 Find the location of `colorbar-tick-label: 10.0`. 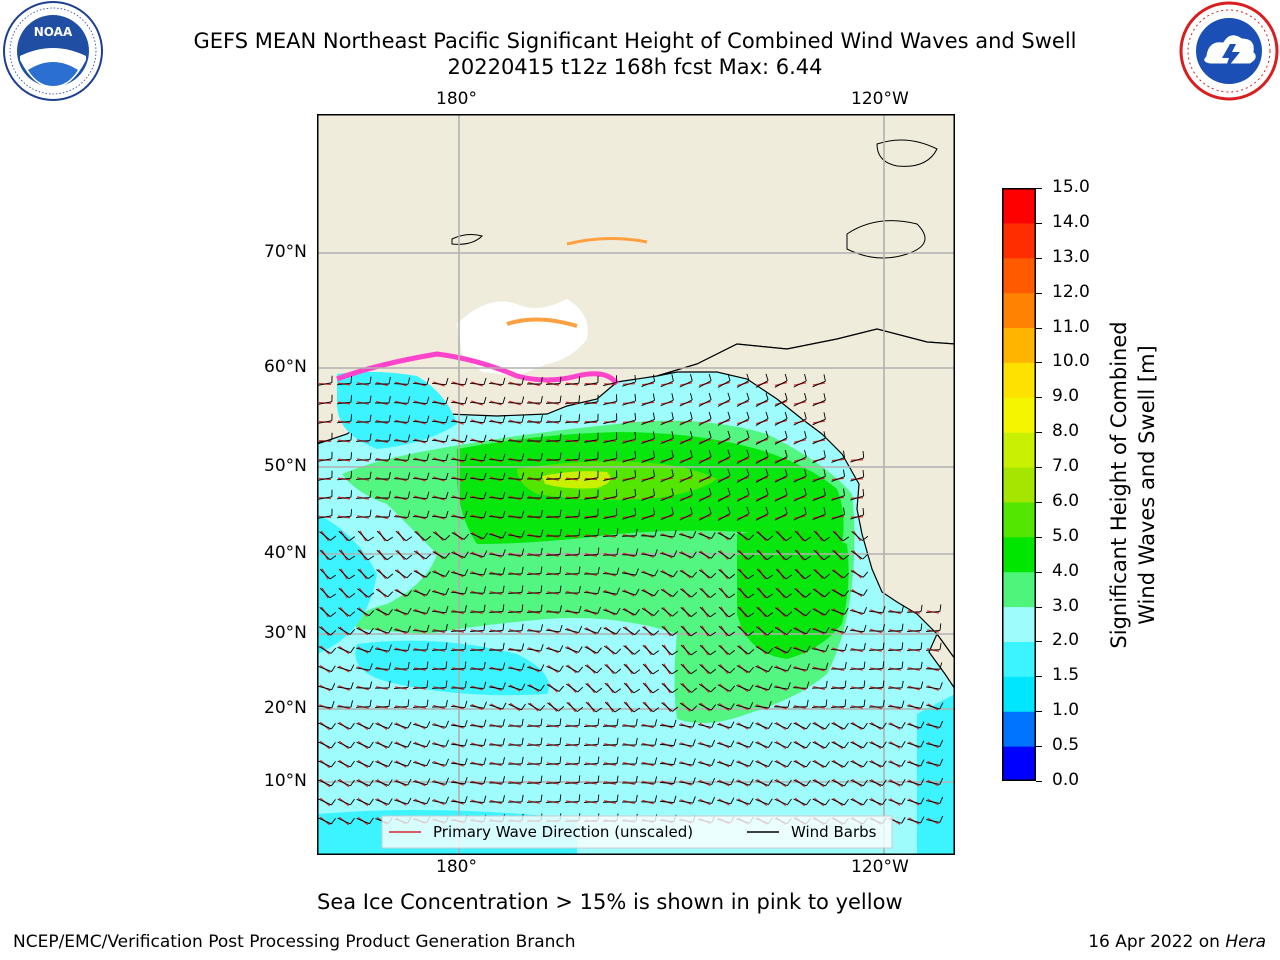

colorbar-tick-label: 10.0 is located at coordinates (1071, 361).